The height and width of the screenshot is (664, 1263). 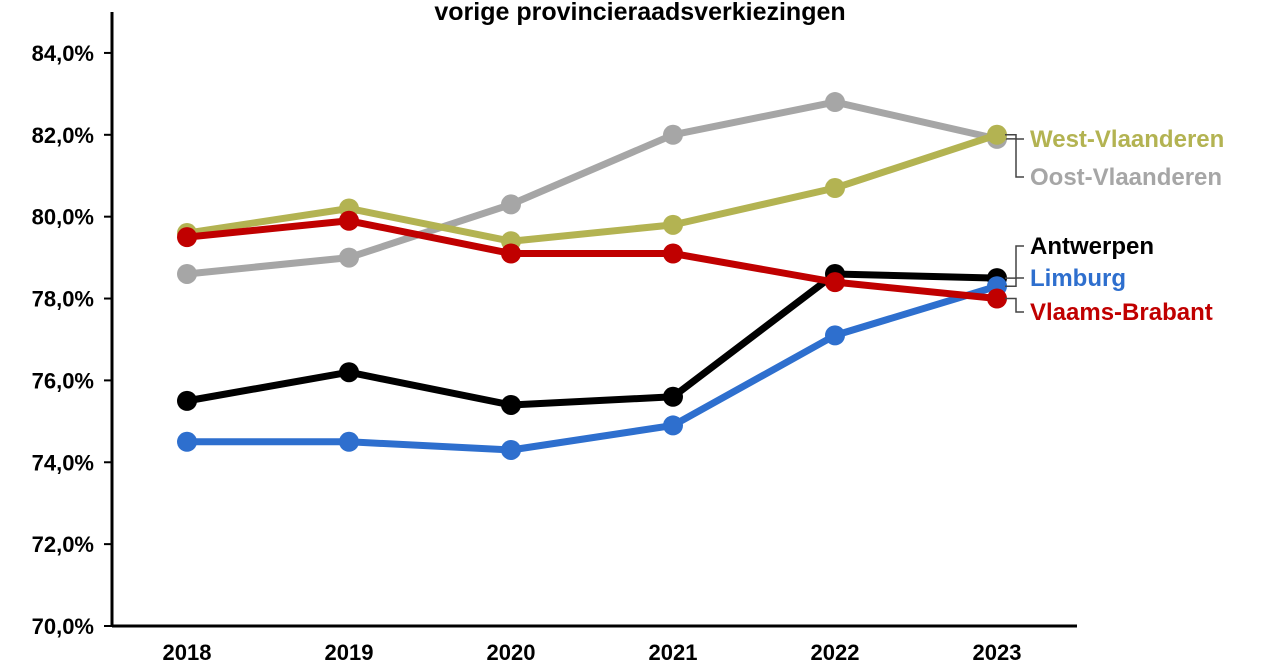 I want to click on chart-title: vorige provincieraadsverkiezingen, so click(x=639, y=13).